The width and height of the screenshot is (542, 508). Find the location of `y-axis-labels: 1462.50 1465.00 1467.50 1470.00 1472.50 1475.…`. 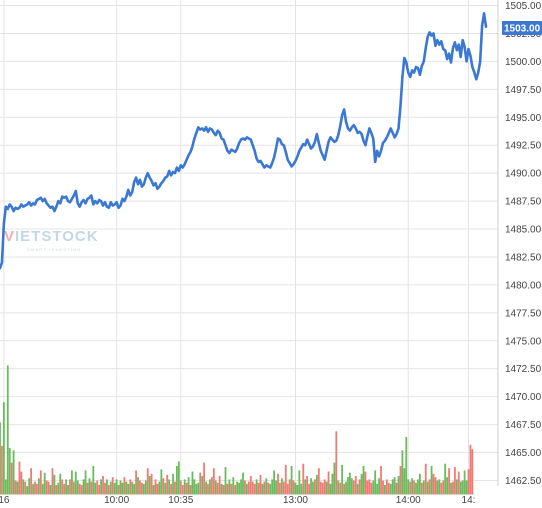

y-axis-labels: 1462.50 1465.00 1467.50 1470.00 1472.50 1475.… is located at coordinates (523, 244).